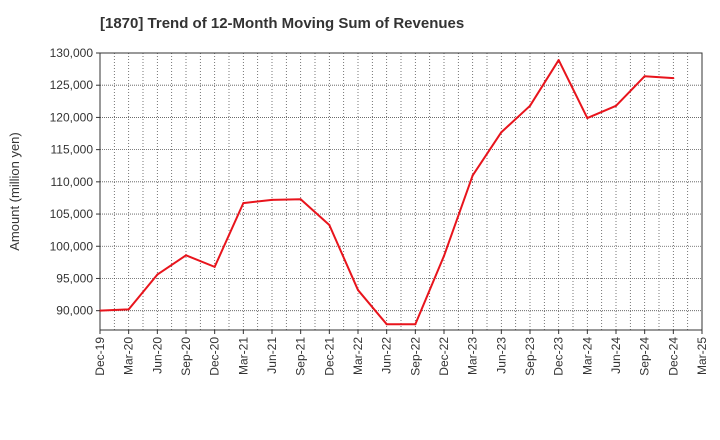 The image size is (720, 440). I want to click on y-tick-label: 95,000, so click(74, 278).